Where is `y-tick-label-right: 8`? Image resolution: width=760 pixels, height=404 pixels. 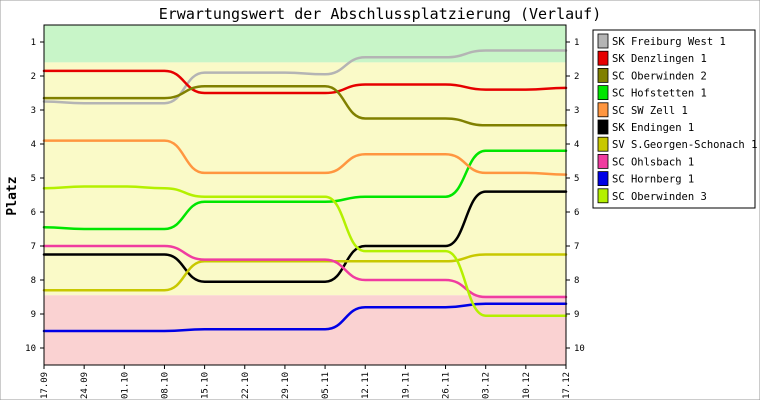
y-tick-label-right: 8 is located at coordinates (576, 281).